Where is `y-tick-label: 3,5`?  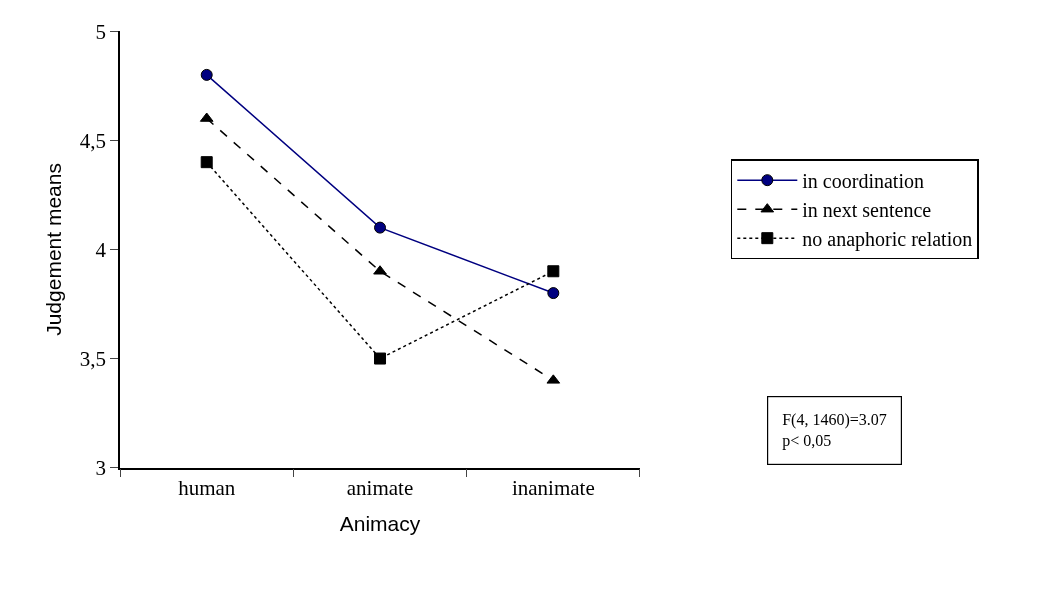 y-tick-label: 3,5 is located at coordinates (93, 358).